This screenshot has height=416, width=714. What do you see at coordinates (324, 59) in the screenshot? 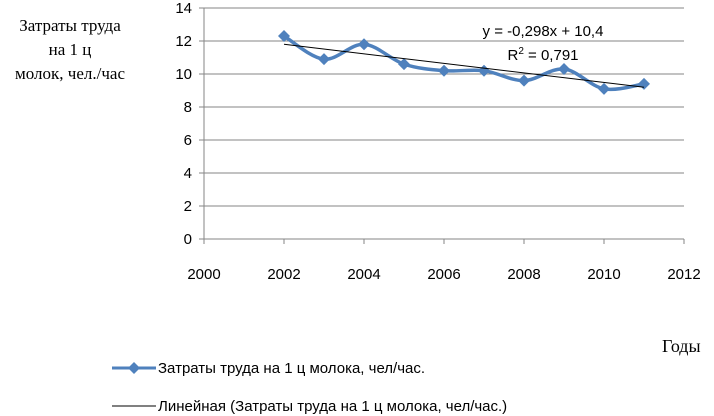
I see `data-point-2003` at bounding box center [324, 59].